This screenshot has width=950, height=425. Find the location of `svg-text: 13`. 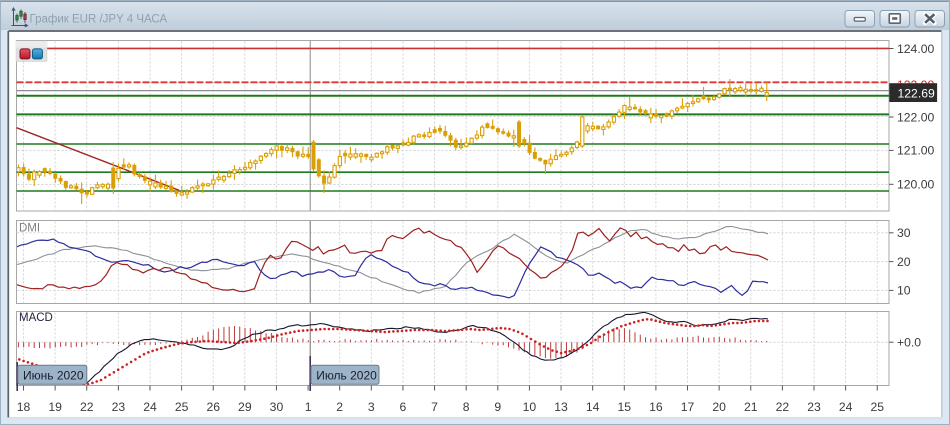

svg-text: 13 is located at coordinates (561, 407).